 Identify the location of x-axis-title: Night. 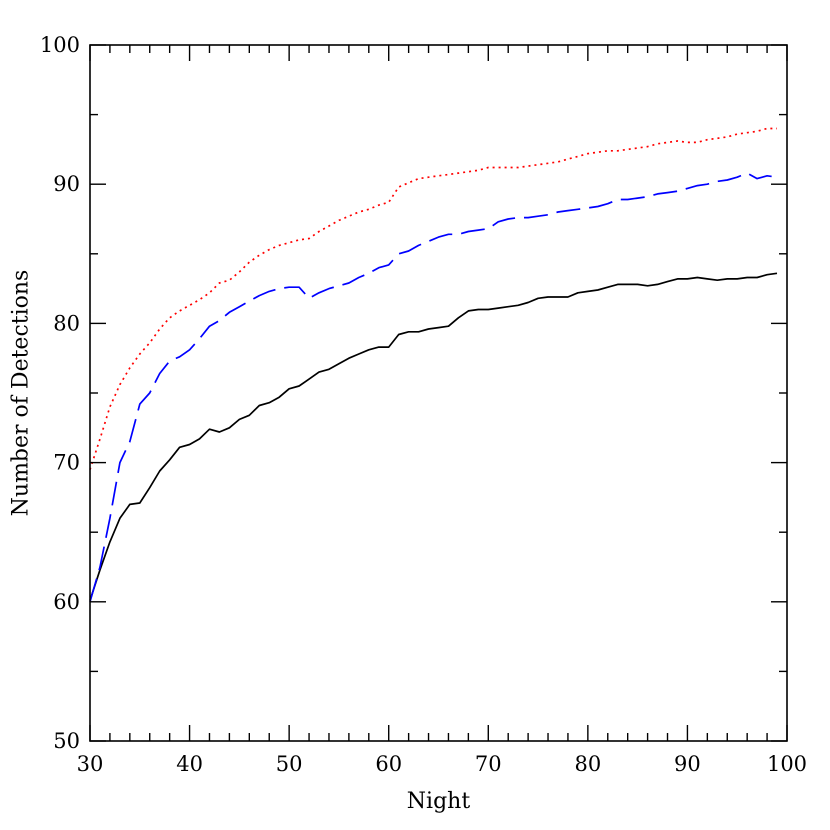
(439, 801).